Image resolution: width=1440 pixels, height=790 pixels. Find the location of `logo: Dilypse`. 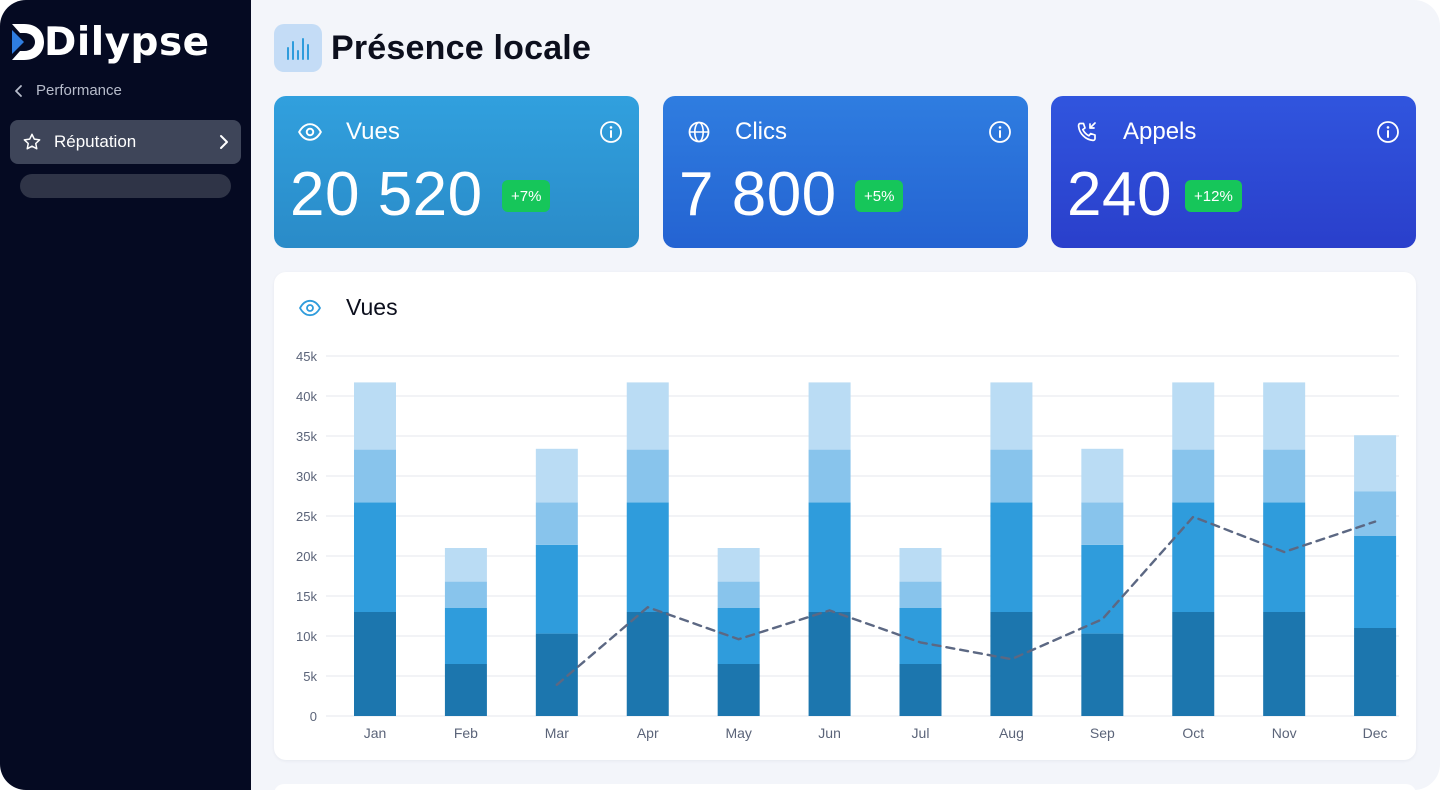

logo: Dilypse is located at coordinates (110, 42).